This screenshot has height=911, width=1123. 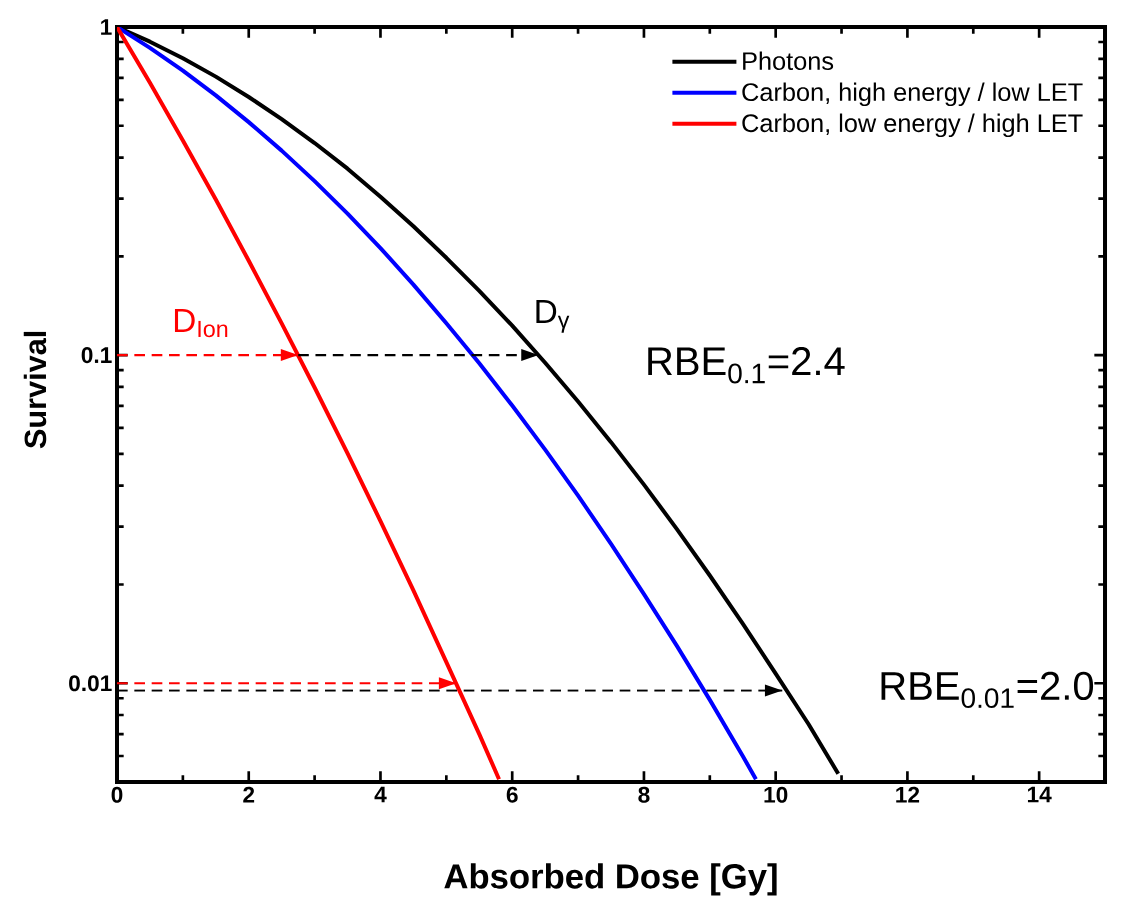 What do you see at coordinates (96, 355) in the screenshot?
I see `y-tick-label: 0.1` at bounding box center [96, 355].